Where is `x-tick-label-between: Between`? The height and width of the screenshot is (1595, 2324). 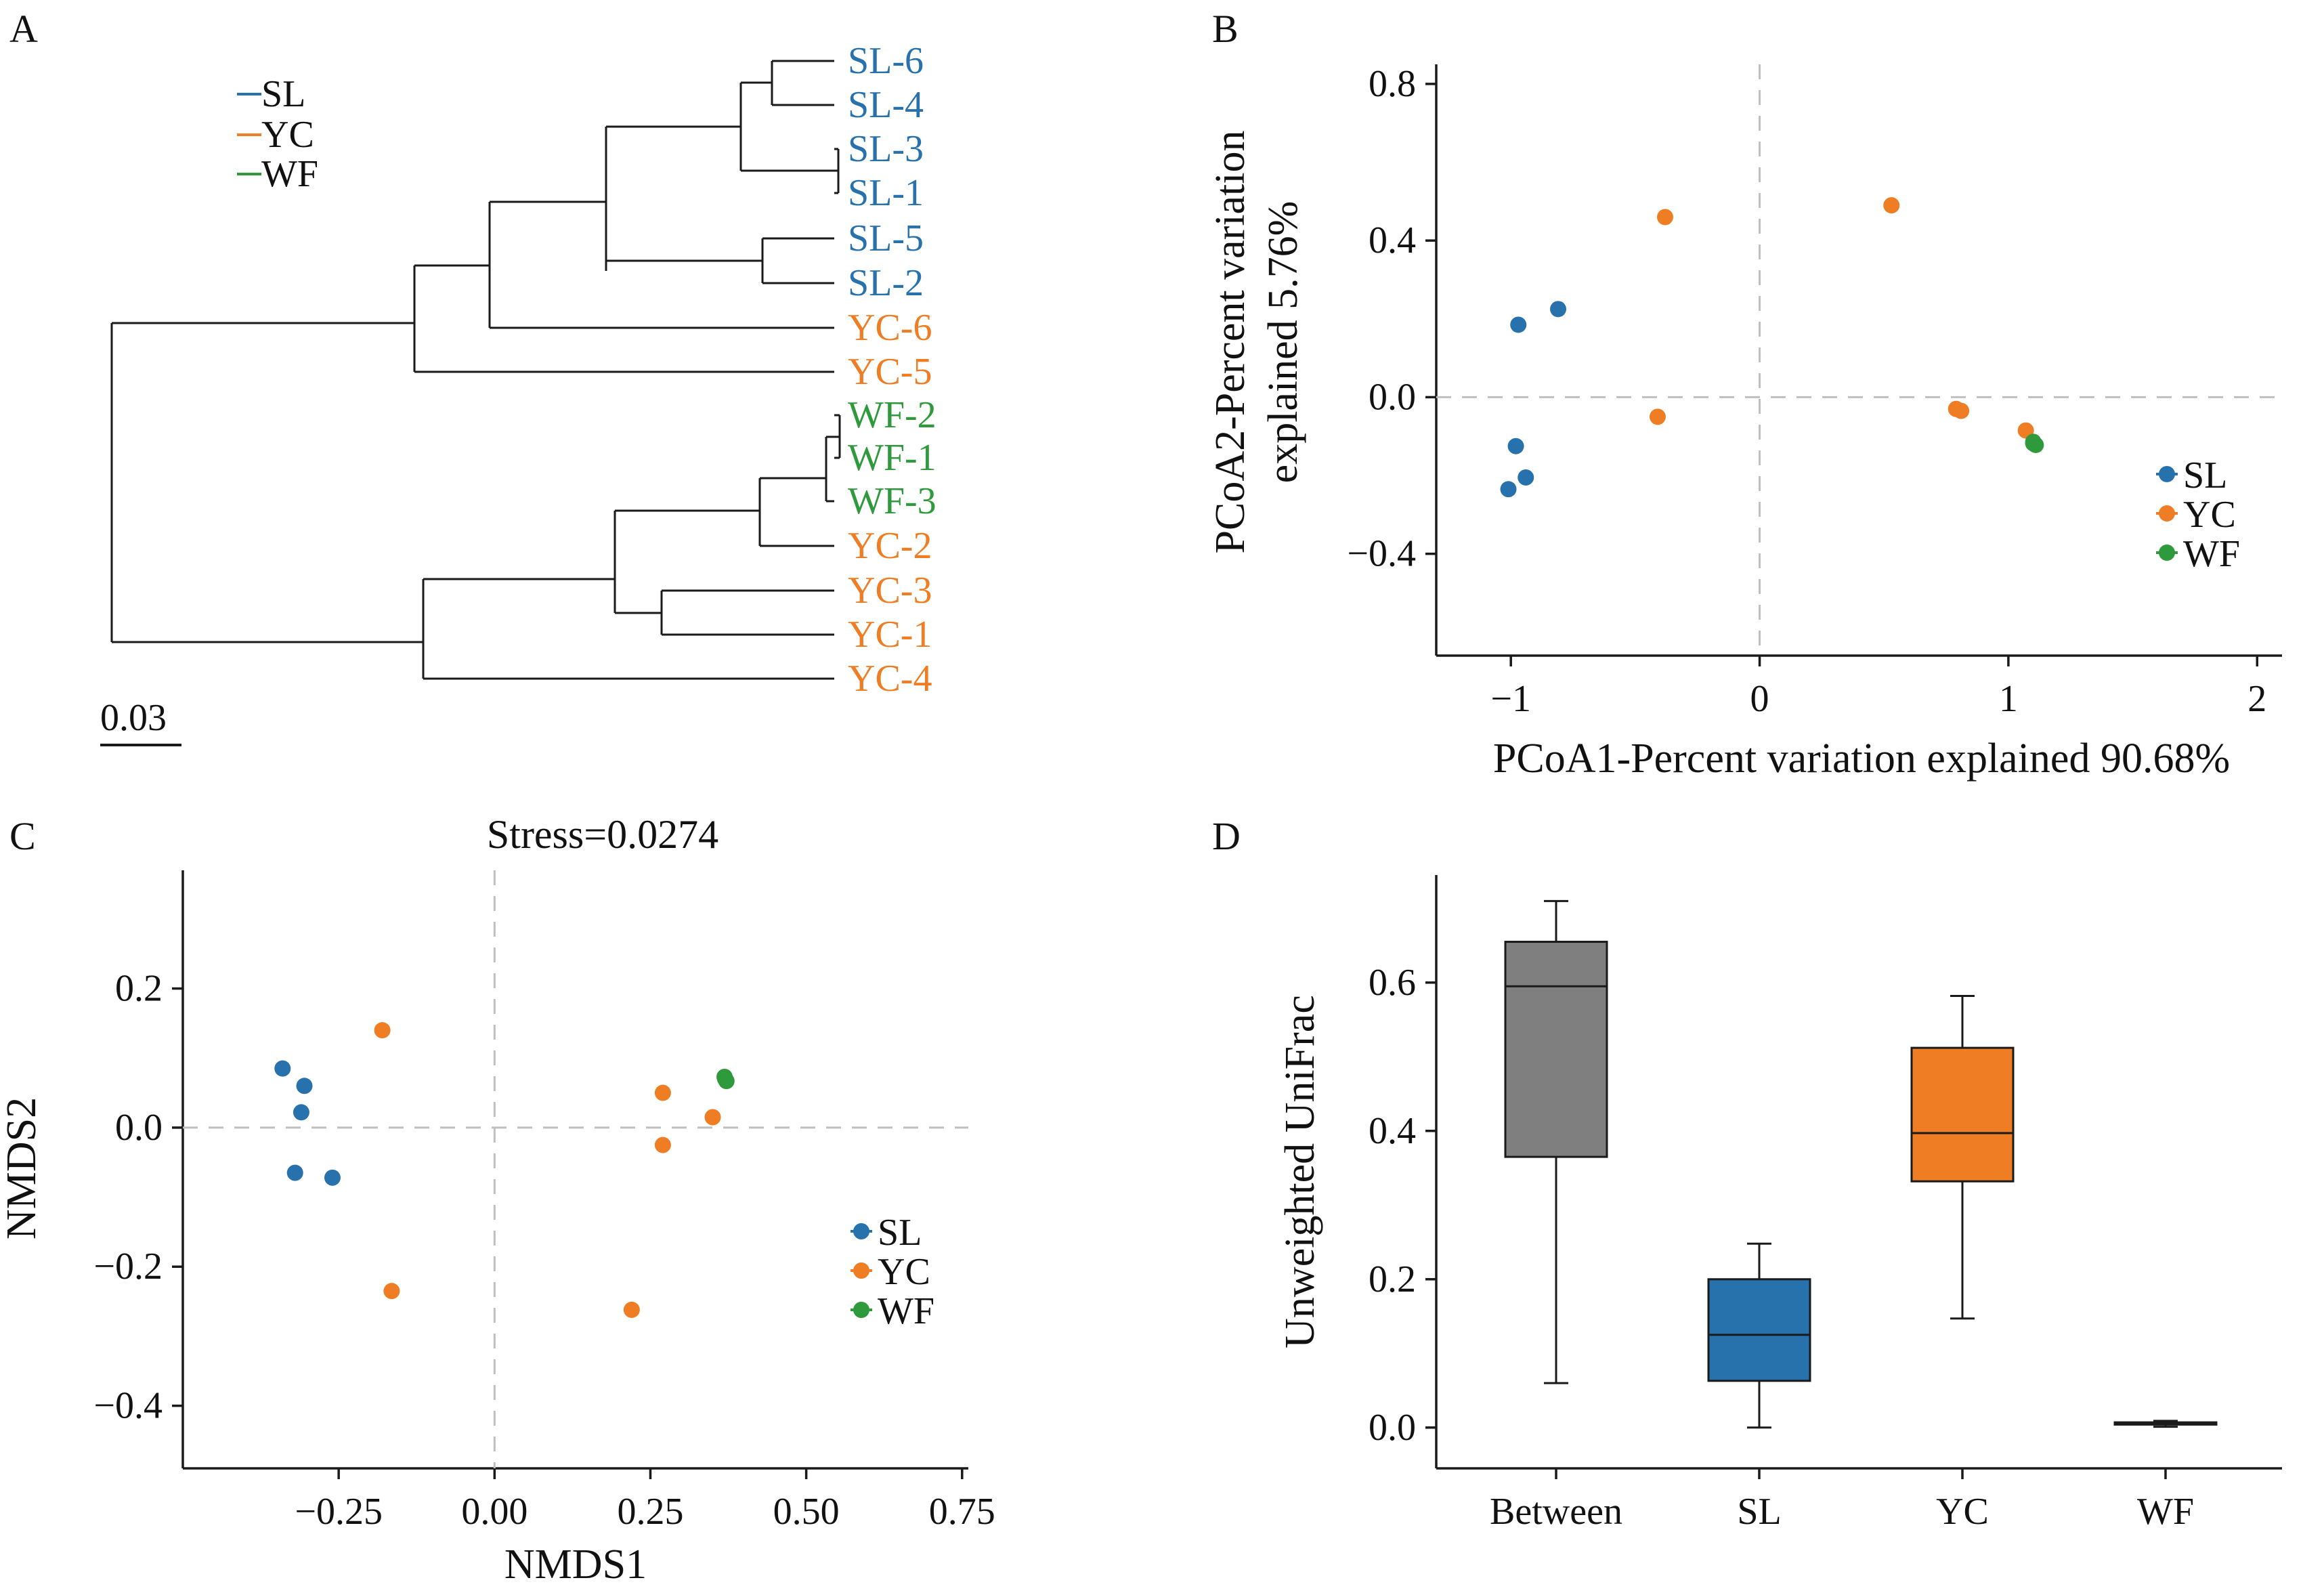
x-tick-label-between: Between is located at coordinates (1556, 1512).